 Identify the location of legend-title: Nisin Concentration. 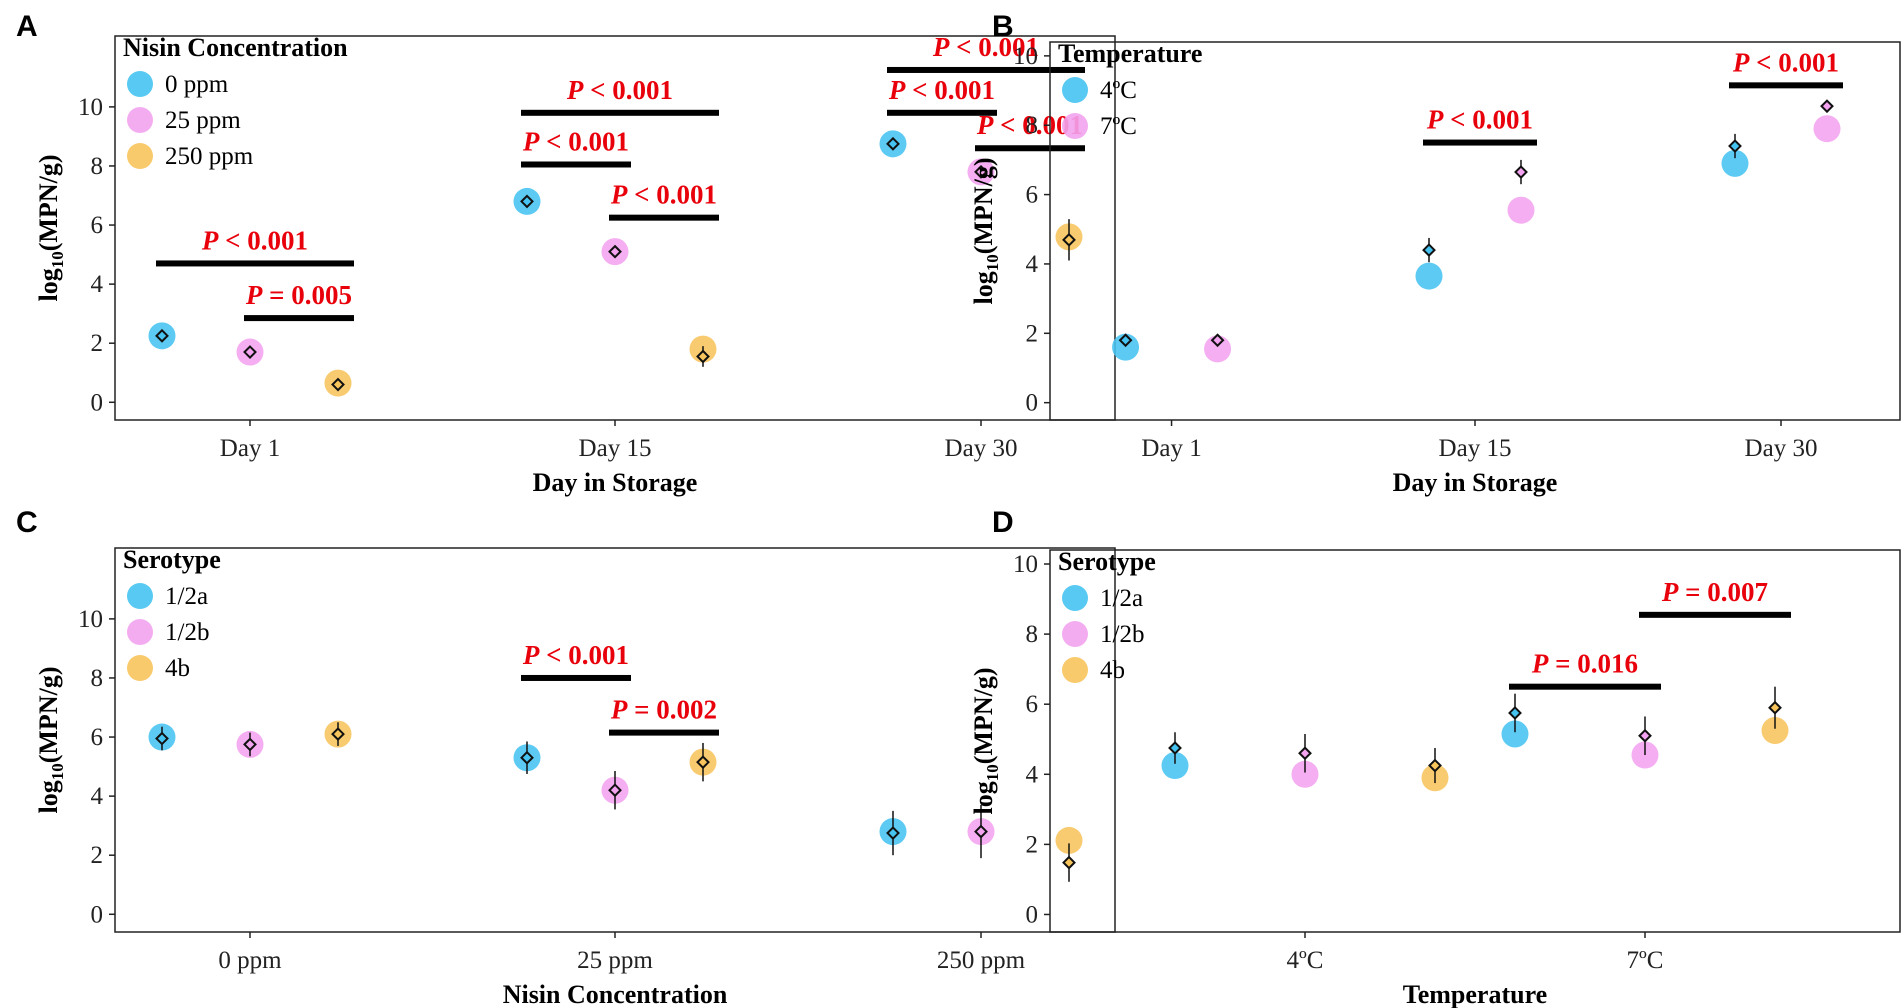
(235, 47).